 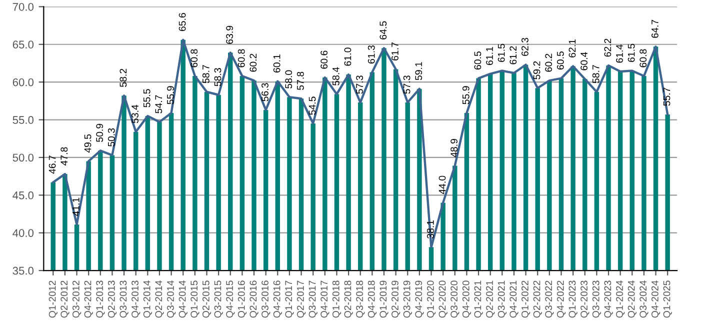 I want to click on x-tick-label: Q2-2021, so click(x=490, y=299).